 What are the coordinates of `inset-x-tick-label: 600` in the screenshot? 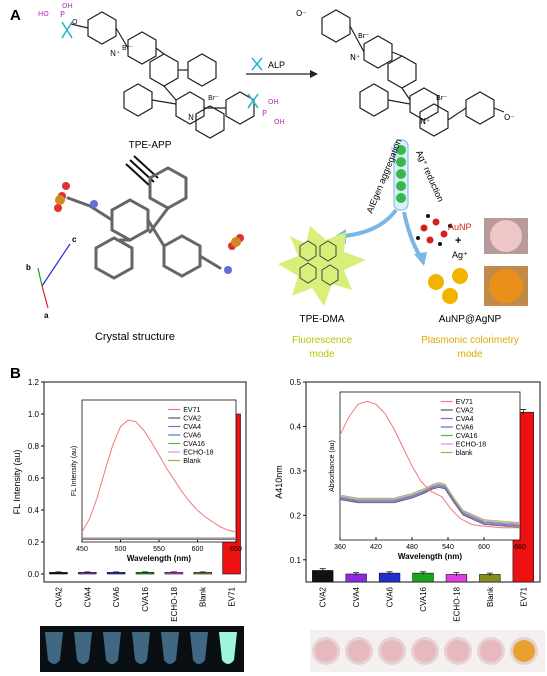 It's located at (484, 547).